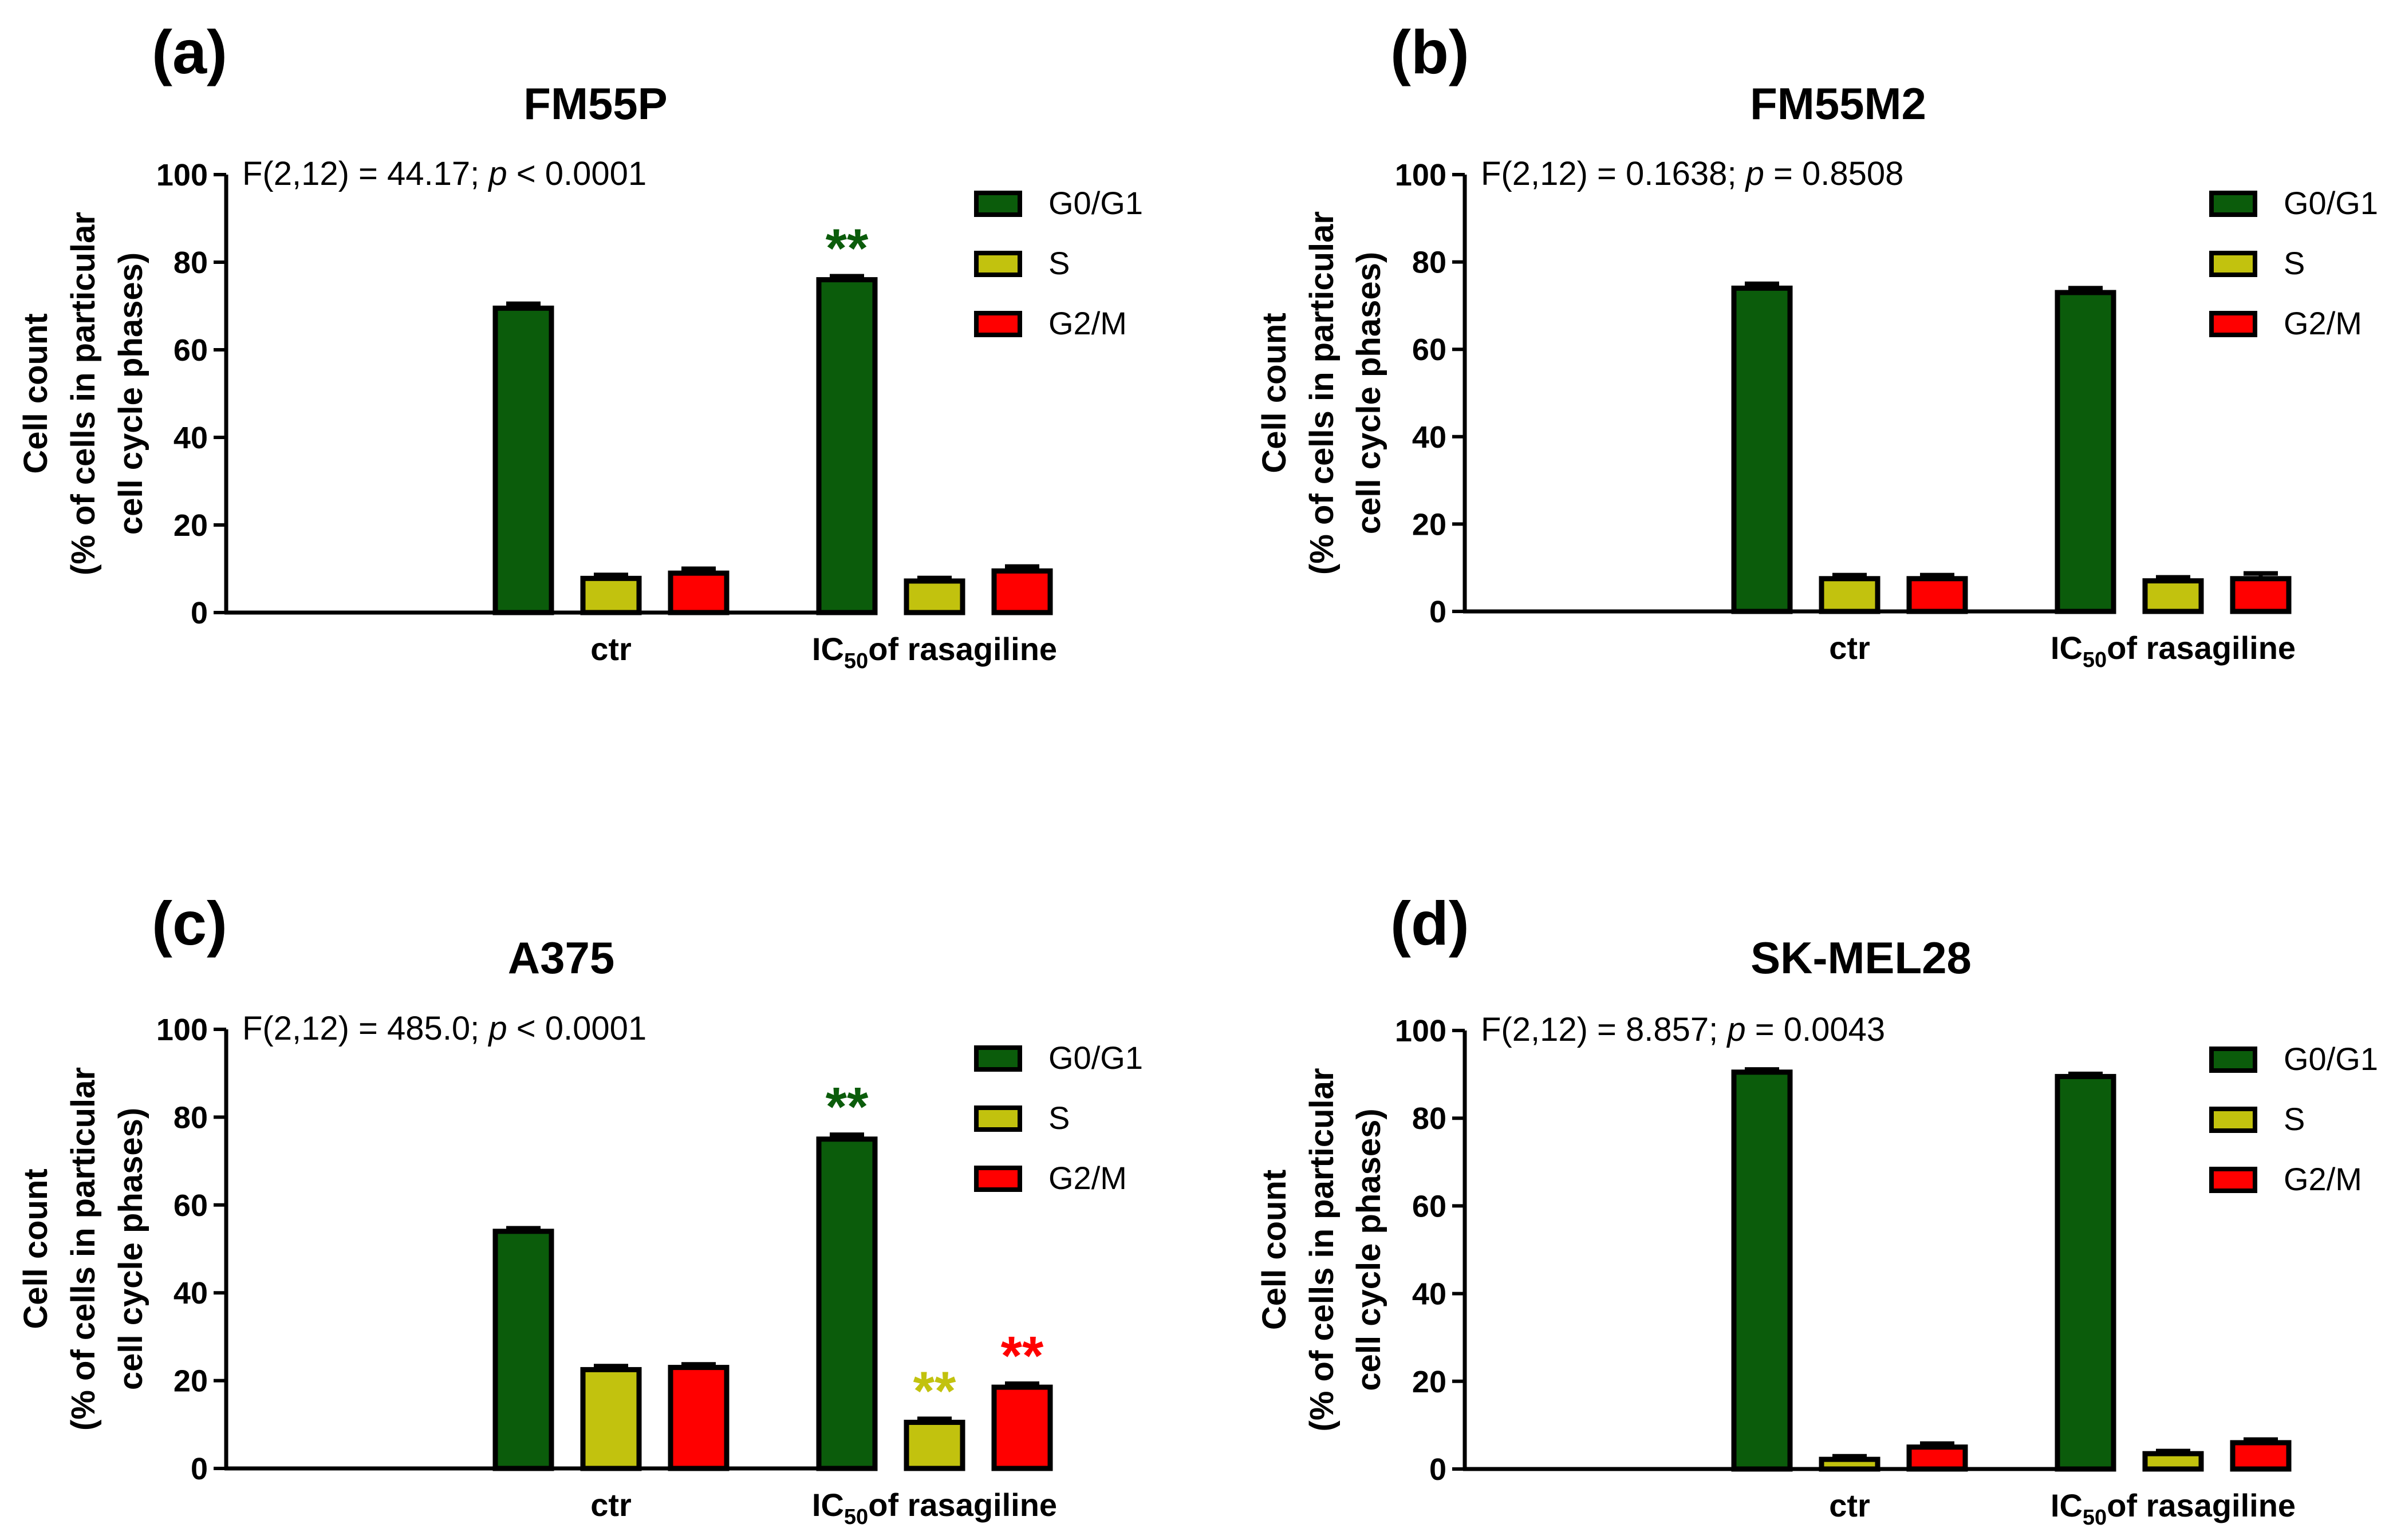 The image size is (2393, 1540). I want to click on chart-title: FM55M2, so click(1838, 103).